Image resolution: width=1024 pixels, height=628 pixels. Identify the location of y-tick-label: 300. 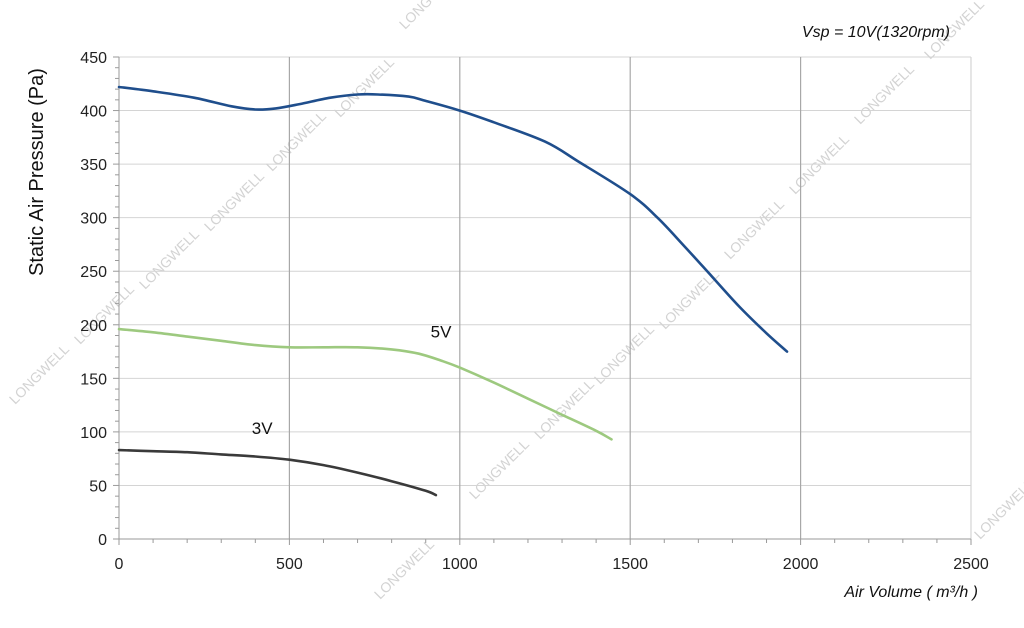
(93, 219).